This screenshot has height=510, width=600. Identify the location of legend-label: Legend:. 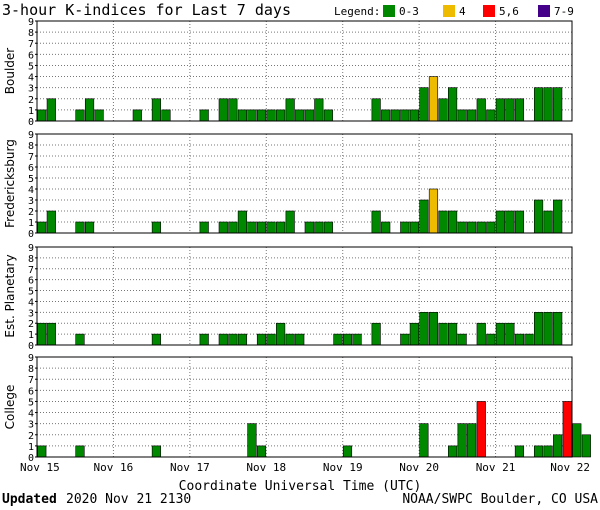
(357, 11).